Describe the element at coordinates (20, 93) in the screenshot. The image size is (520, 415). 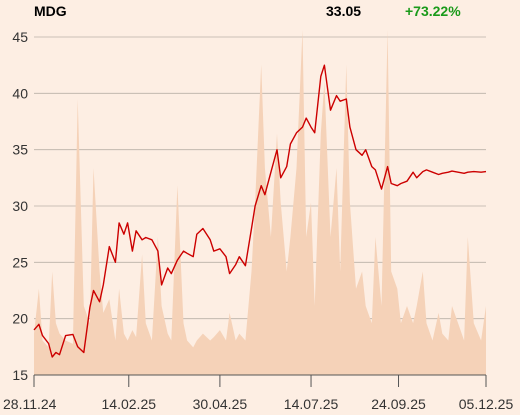
I see `y-tick-label: 40` at that location.